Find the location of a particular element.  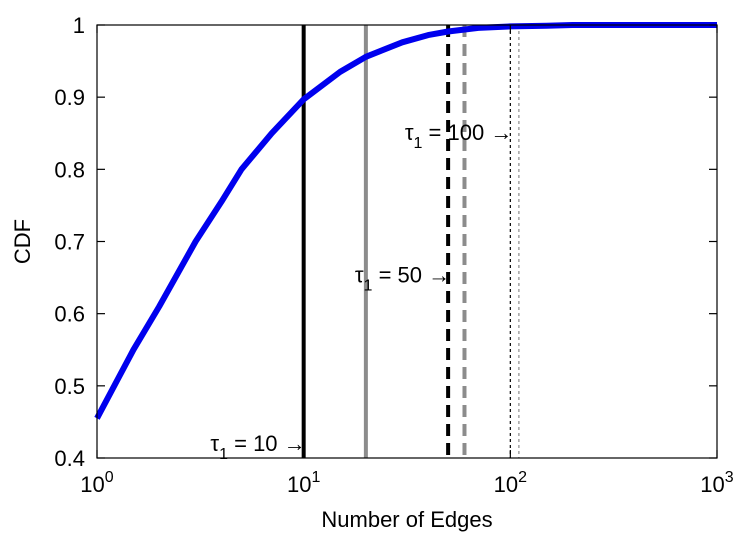

annotation-1: τ1 = 50 → is located at coordinates (402, 279).